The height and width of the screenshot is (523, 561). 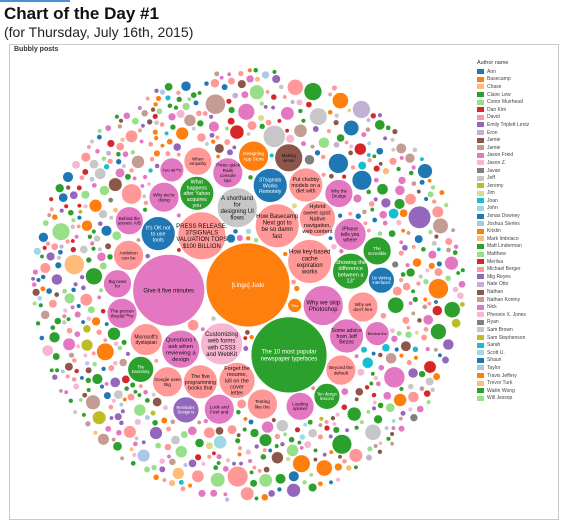 What do you see at coordinates (169, 290) in the screenshot?
I see `bubble: Give it five minutes` at bounding box center [169, 290].